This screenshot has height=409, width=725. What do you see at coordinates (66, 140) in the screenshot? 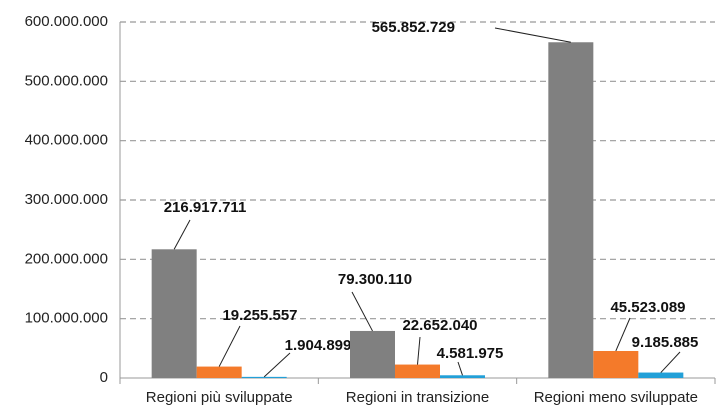
I see `y-tick-label: 400.000.000` at bounding box center [66, 140].